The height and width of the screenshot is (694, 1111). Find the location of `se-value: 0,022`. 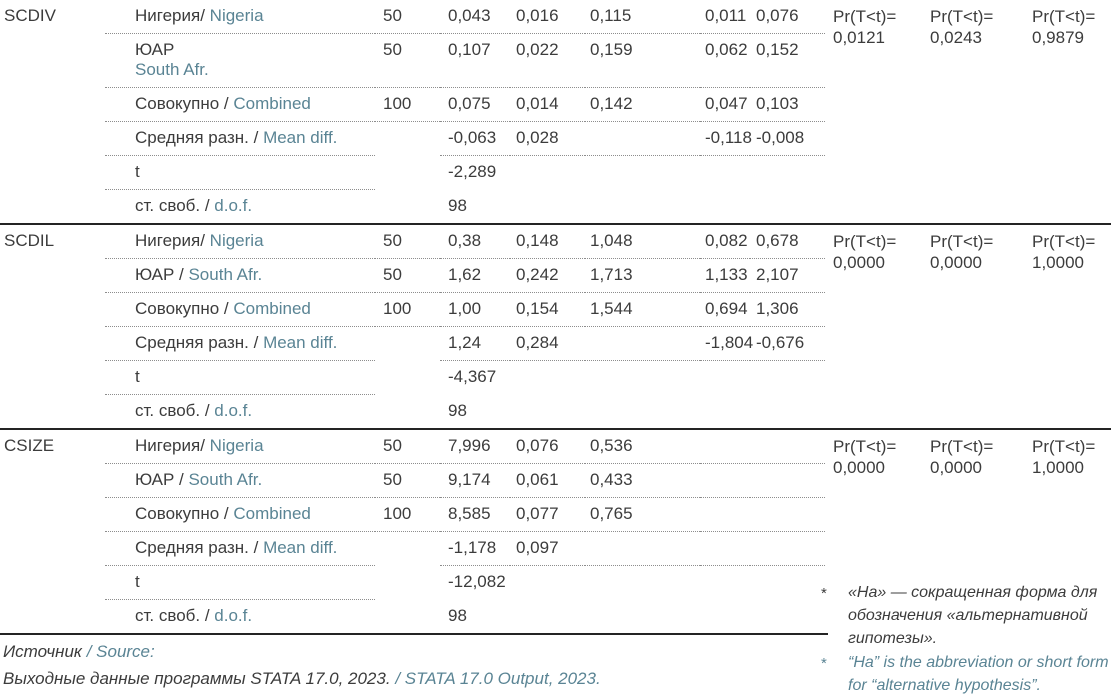

se-value: 0,022 is located at coordinates (547, 61).